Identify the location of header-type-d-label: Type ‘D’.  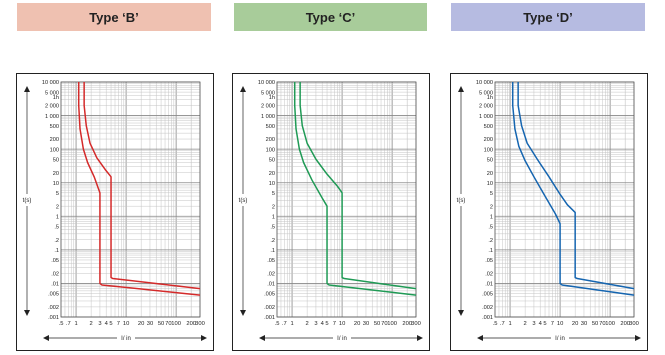
(548, 17).